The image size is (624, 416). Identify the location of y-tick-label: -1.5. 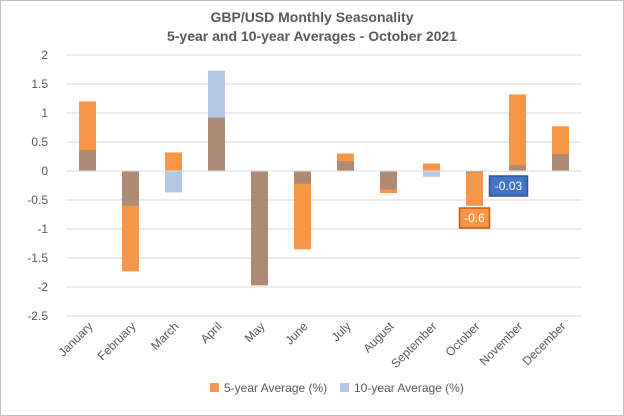
(37, 258).